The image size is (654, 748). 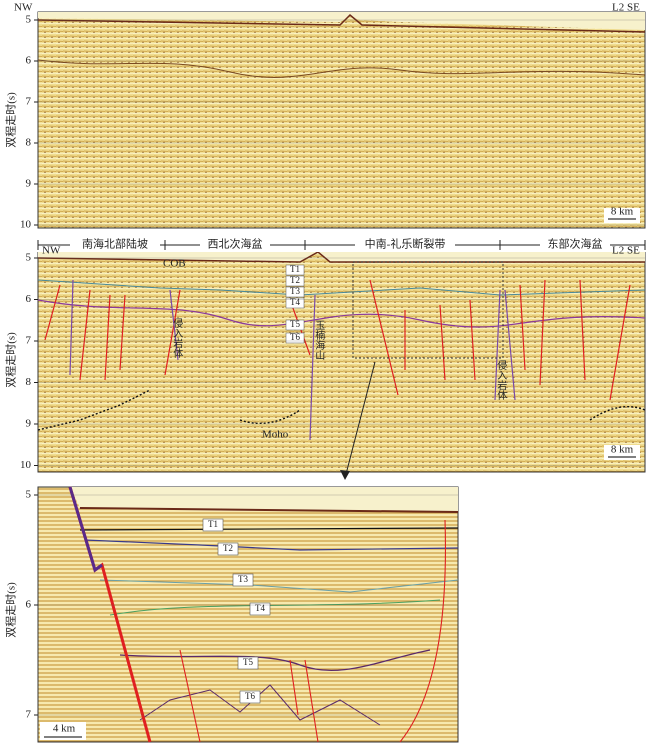 I want to click on intrusions, so click(x=292, y=360).